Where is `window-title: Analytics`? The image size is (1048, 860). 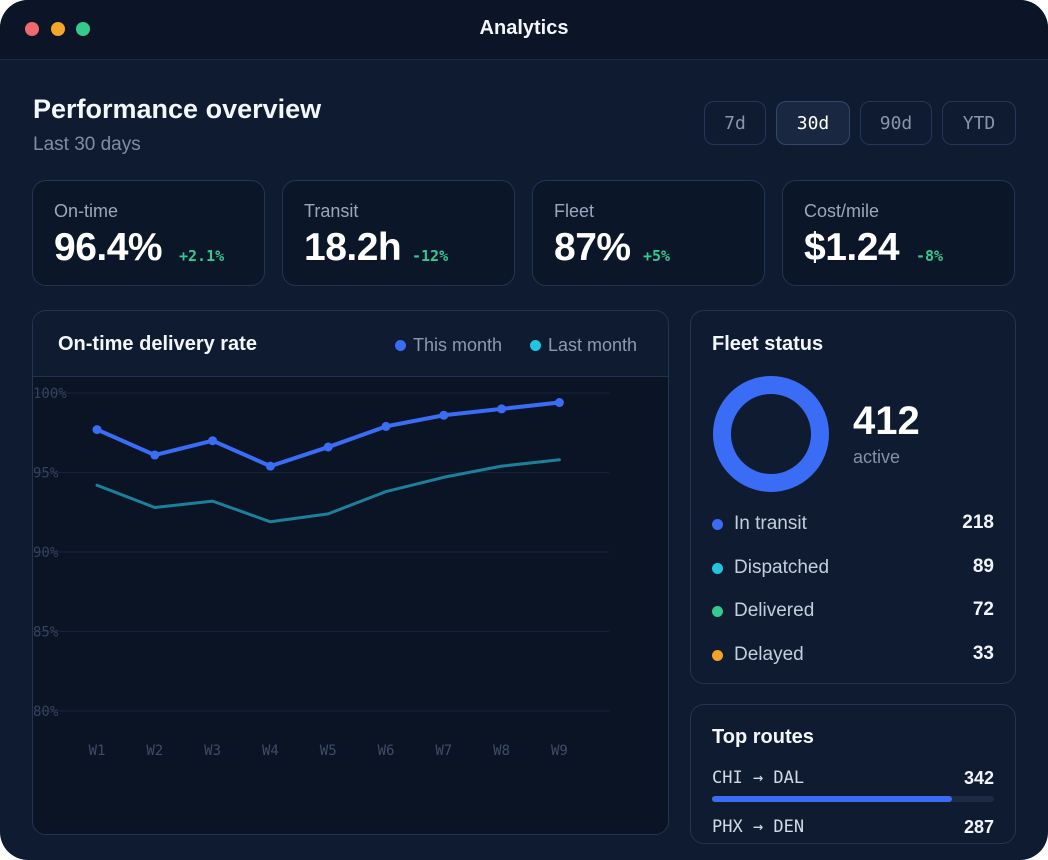
window-title: Analytics is located at coordinates (524, 28).